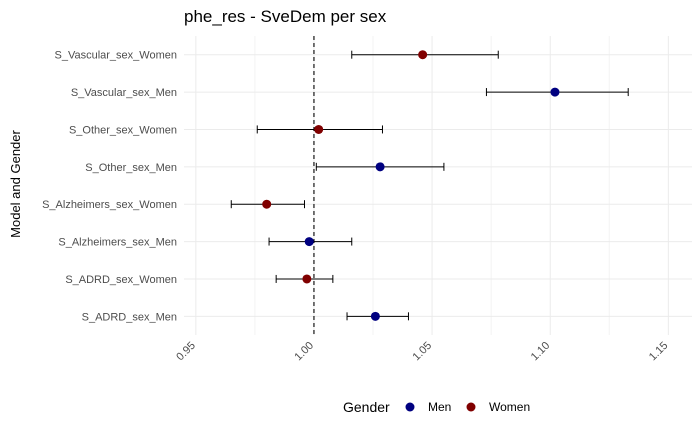 This screenshot has width=700, height=432. What do you see at coordinates (109, 205) in the screenshot?
I see `y-tick-label: S_Alzheimers_sex_Women` at bounding box center [109, 205].